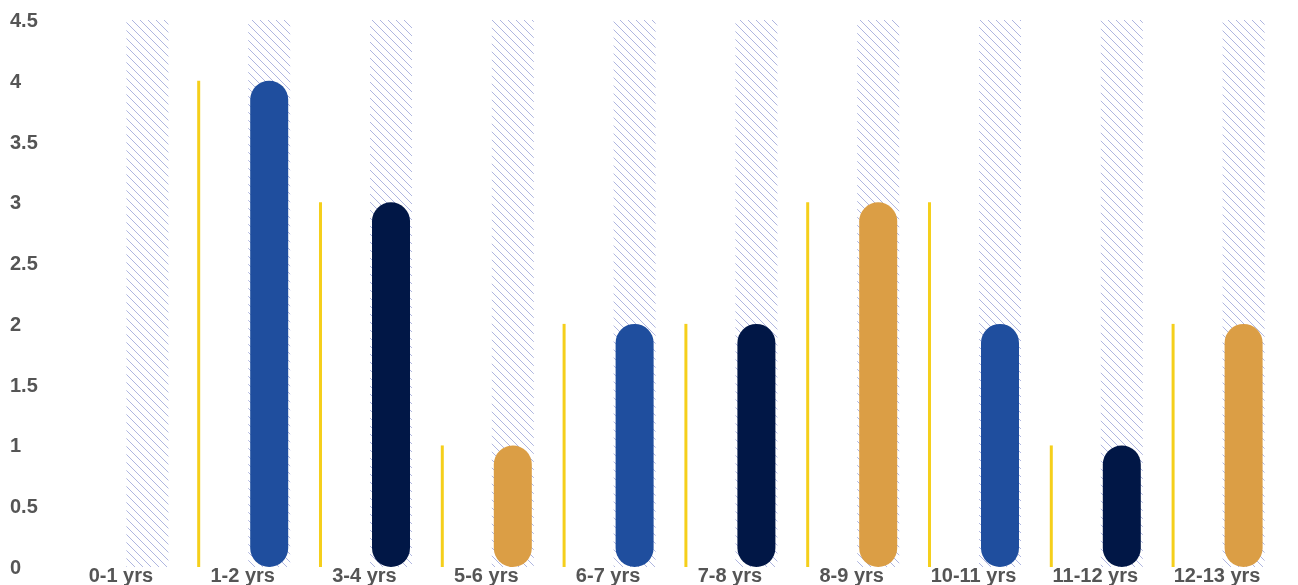 The width and height of the screenshot is (1298, 585). Describe the element at coordinates (24, 20) in the screenshot. I see `y-tick-label: 4.5` at that location.